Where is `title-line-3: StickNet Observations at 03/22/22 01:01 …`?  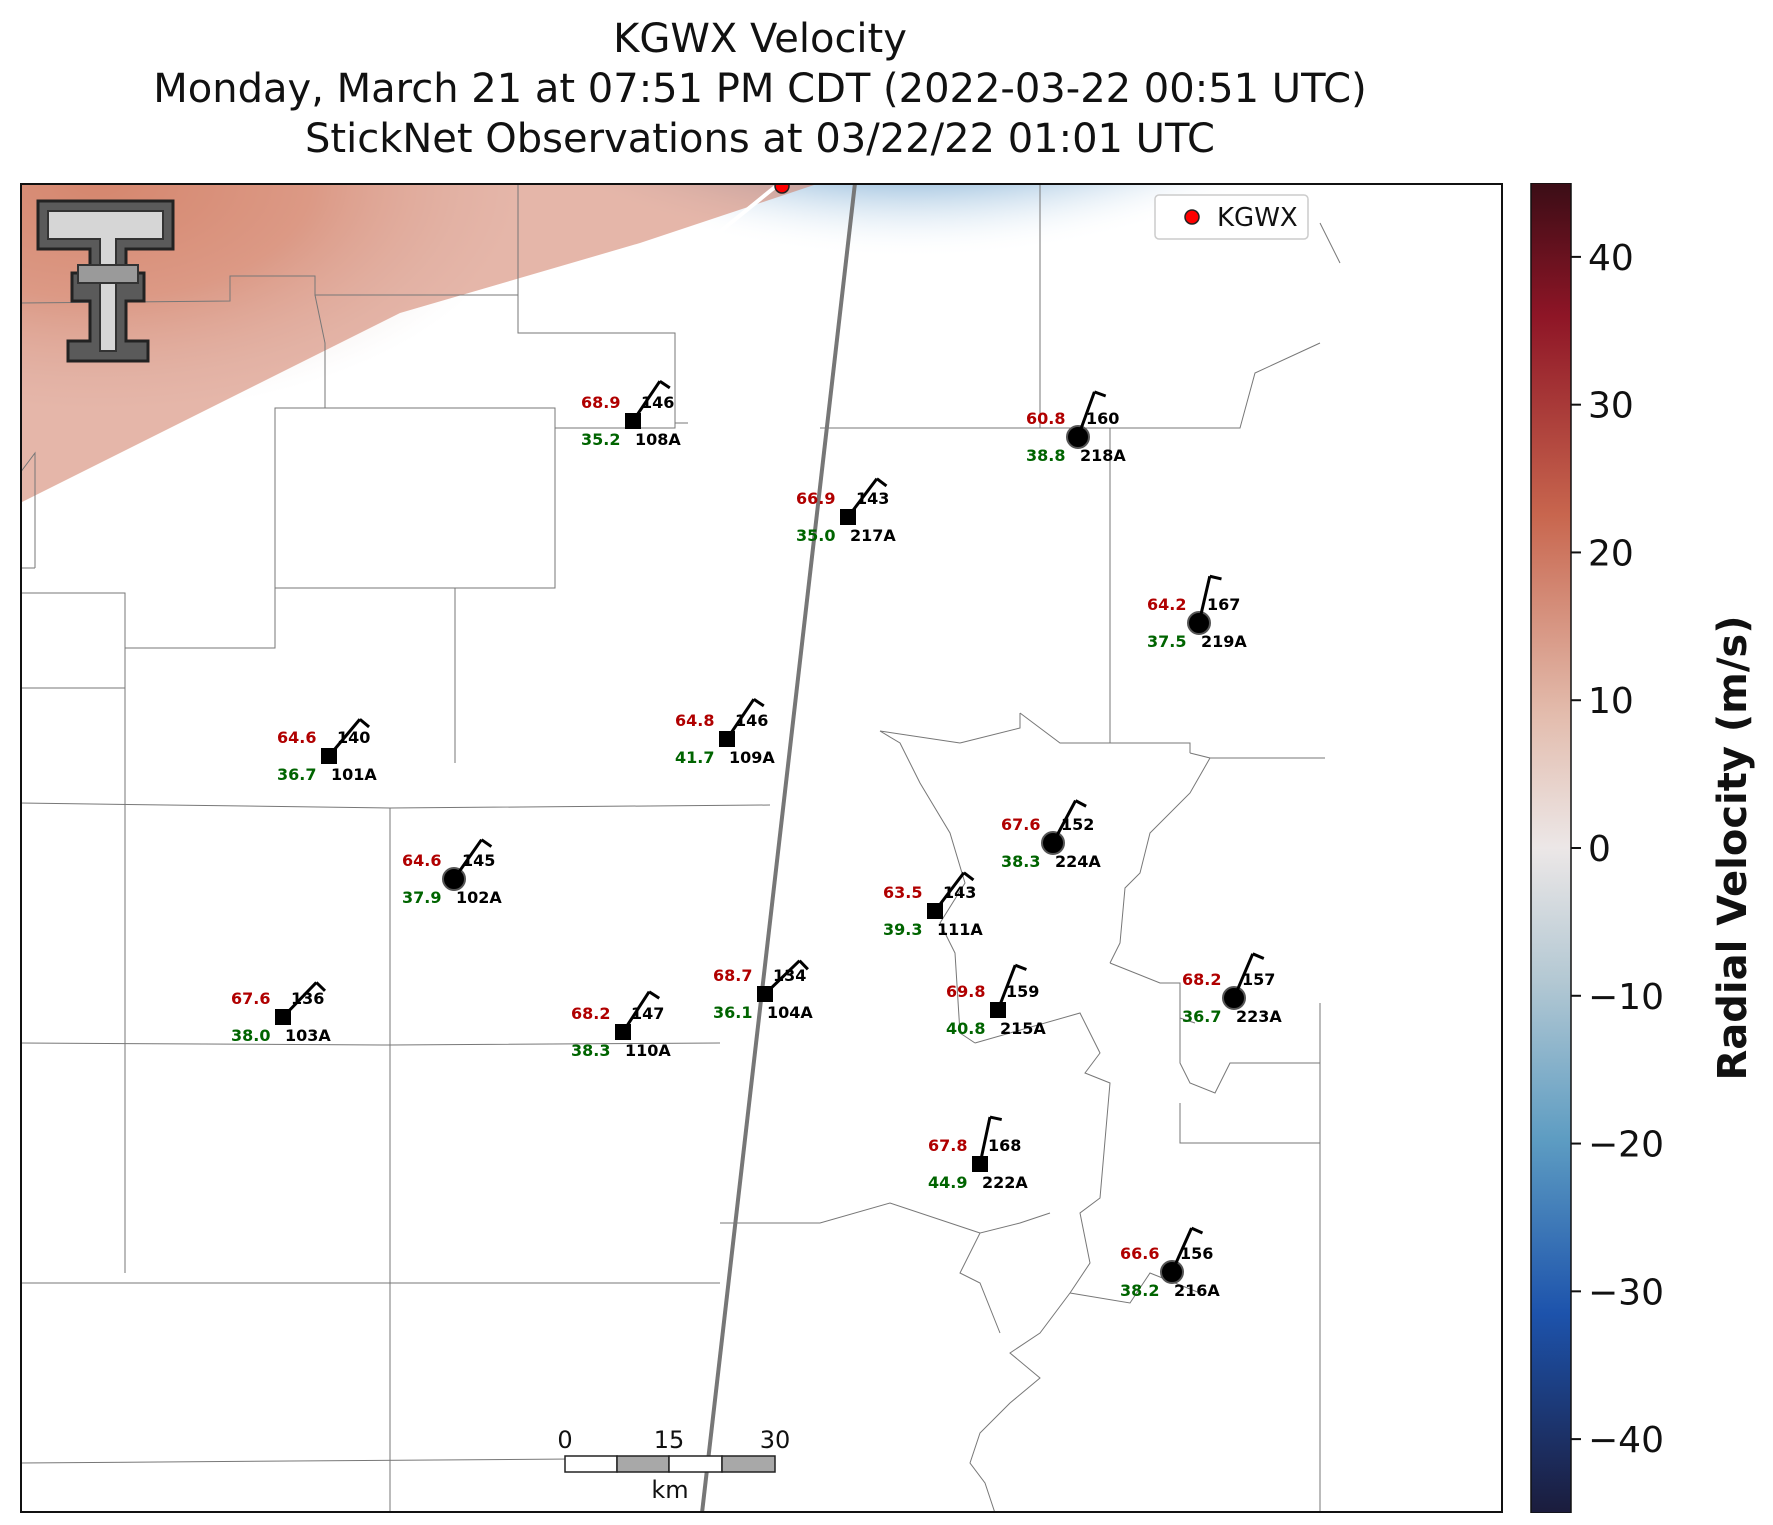
title-line-3: StickNet Observations at 03/22/22 01:01 … is located at coordinates (760, 139).